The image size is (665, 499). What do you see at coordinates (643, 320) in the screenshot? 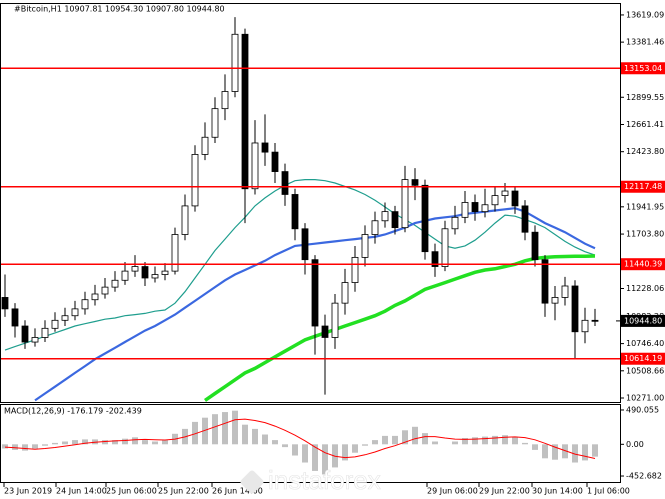
I see `current-price-label: 10944.80` at bounding box center [643, 320].